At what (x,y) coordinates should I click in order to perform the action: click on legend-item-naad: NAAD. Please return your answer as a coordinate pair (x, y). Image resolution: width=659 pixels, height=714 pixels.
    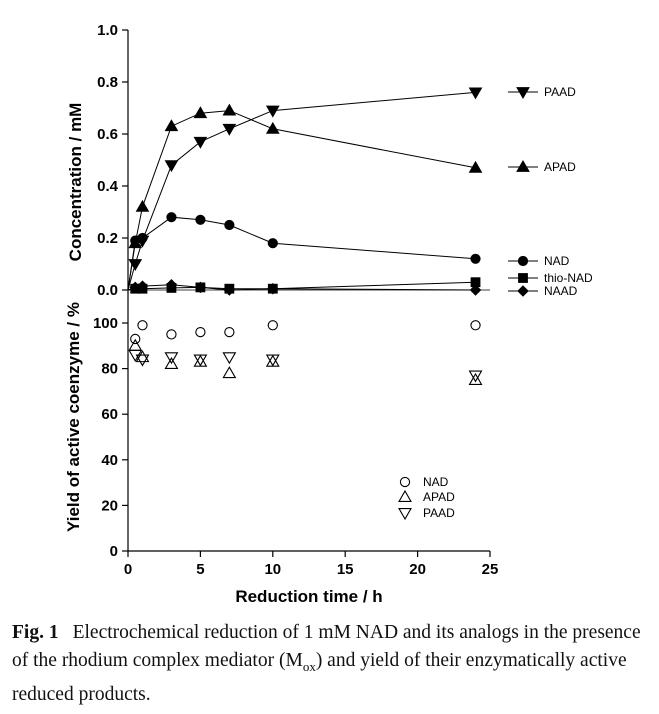
    Looking at the image, I should click on (543, 291).